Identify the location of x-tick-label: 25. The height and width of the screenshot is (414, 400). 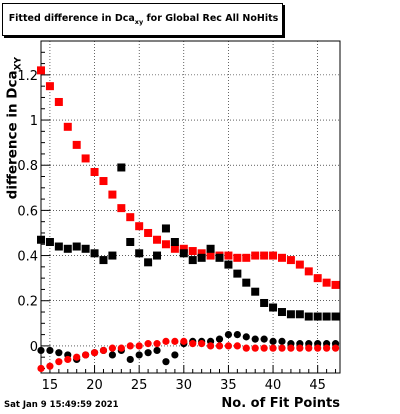
(139, 385).